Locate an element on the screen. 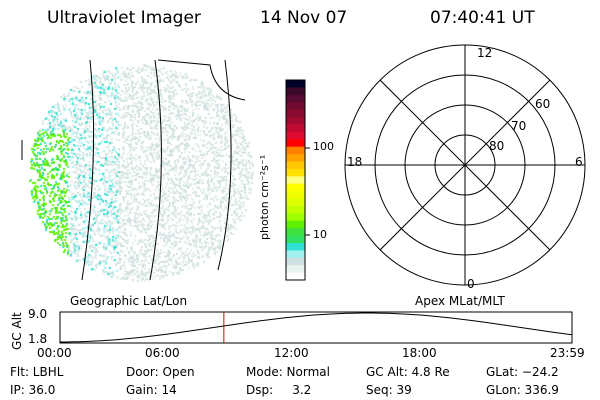 This screenshot has height=400, width=600. info-field: Dsp: 3.2 is located at coordinates (279, 390).